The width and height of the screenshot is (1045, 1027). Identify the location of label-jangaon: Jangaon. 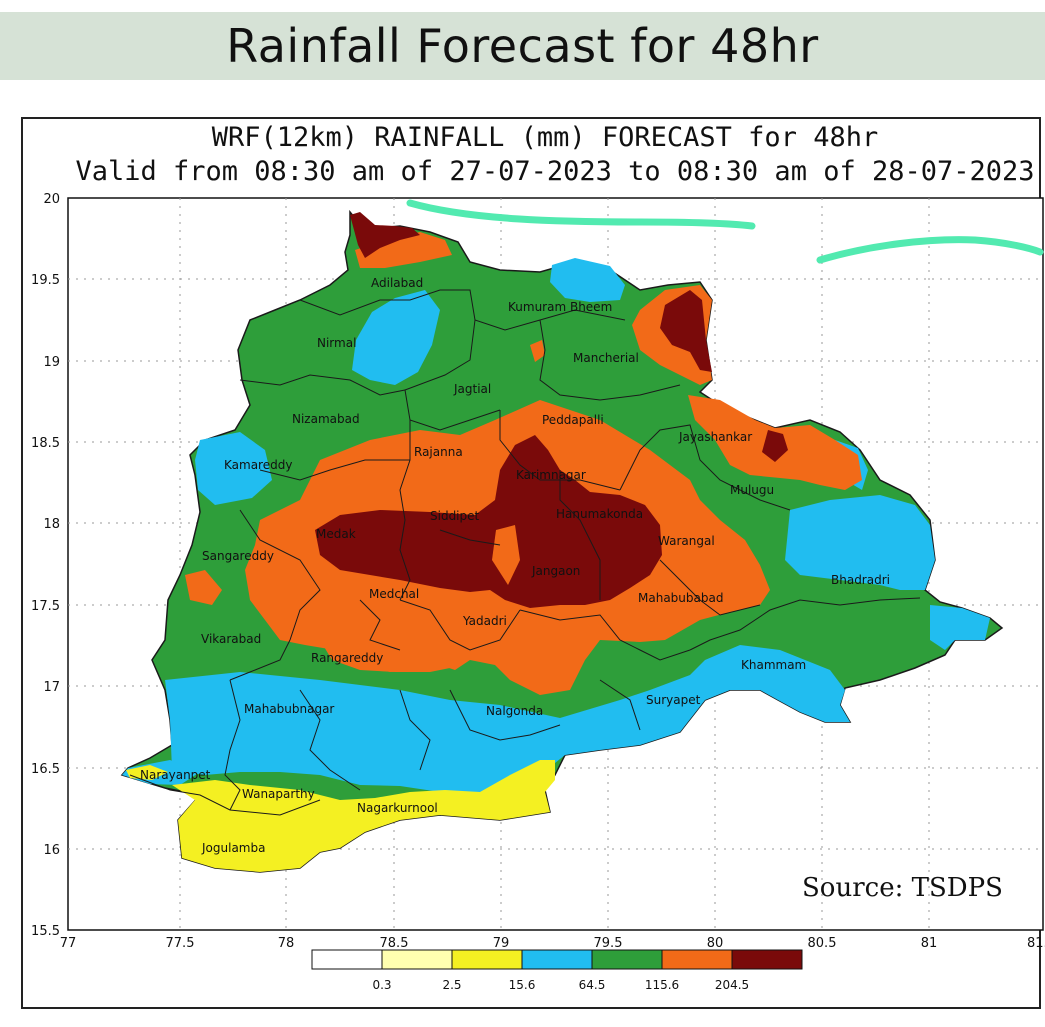
(555, 571).